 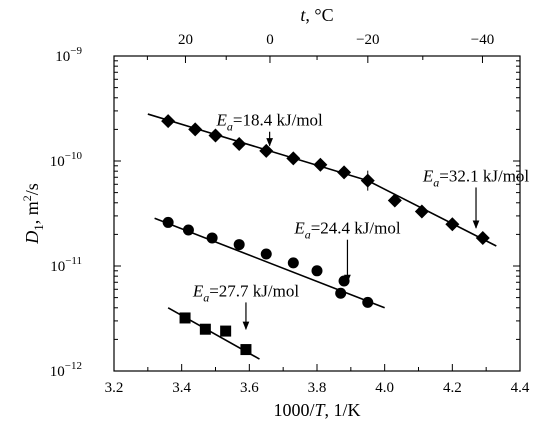 What do you see at coordinates (384, 388) in the screenshot?
I see `x-tick-label: 4.0` at bounding box center [384, 388].